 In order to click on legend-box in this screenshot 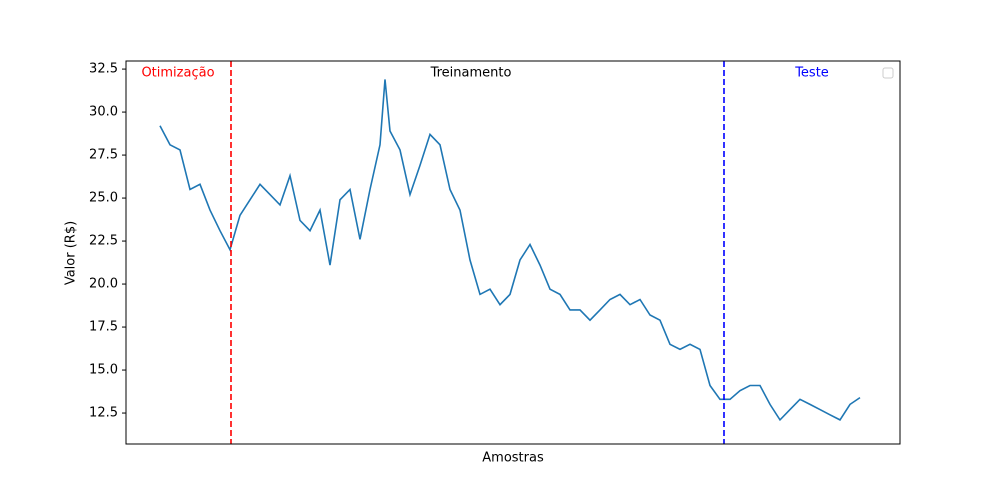, I will do `click(888, 73)`.